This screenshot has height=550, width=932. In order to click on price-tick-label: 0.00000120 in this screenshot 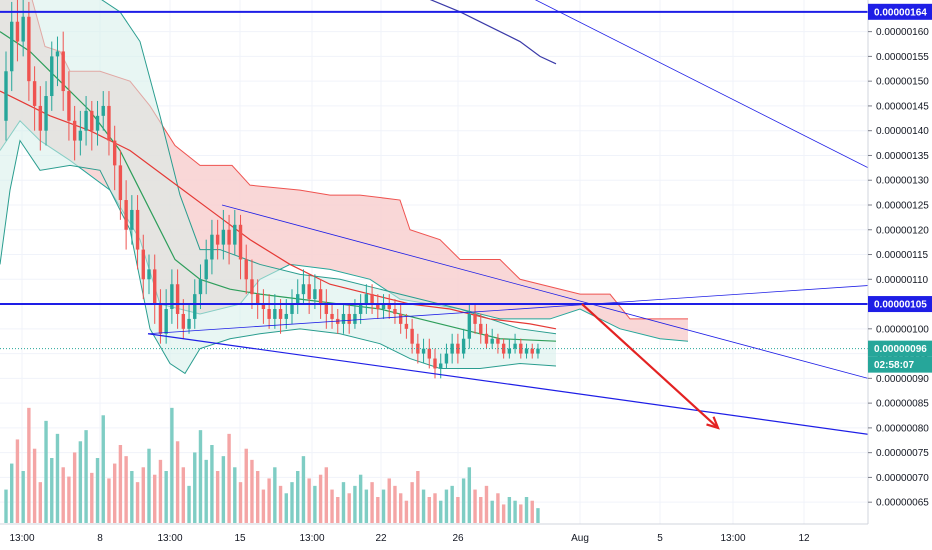, I will do `click(902, 230)`.